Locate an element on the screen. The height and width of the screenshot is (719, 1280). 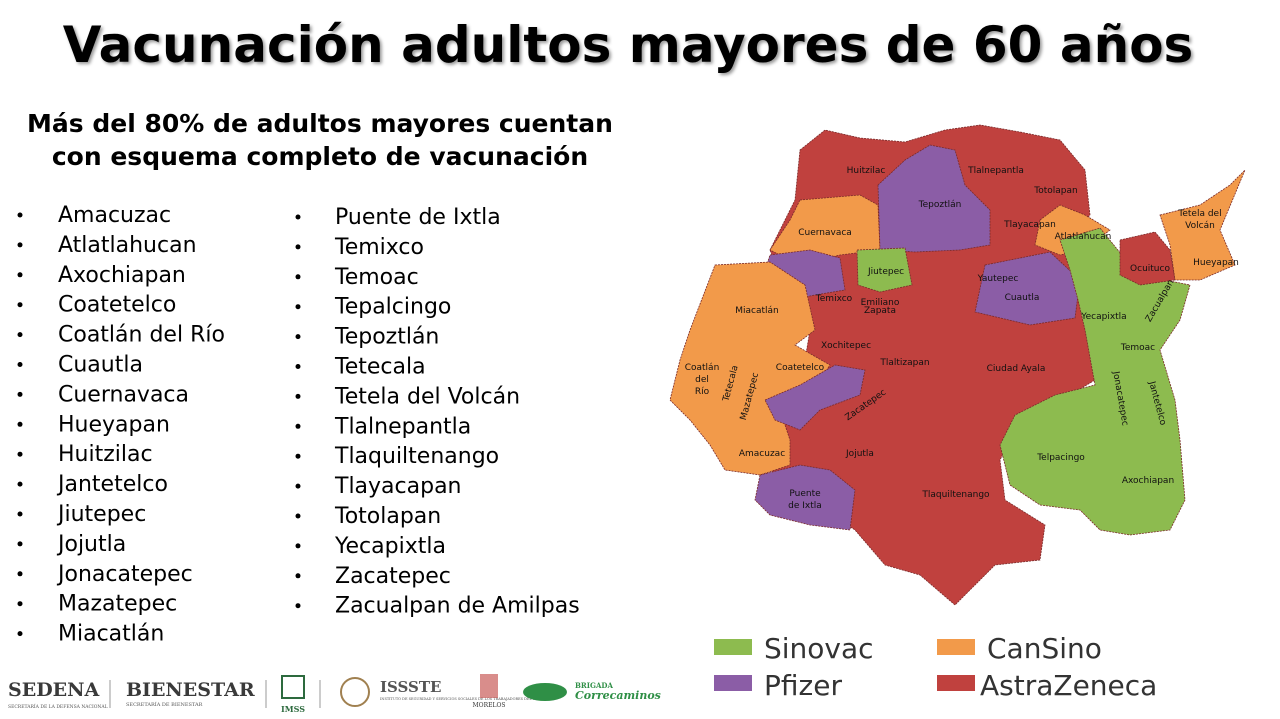
region-label: Amacuzac is located at coordinates (762, 454).